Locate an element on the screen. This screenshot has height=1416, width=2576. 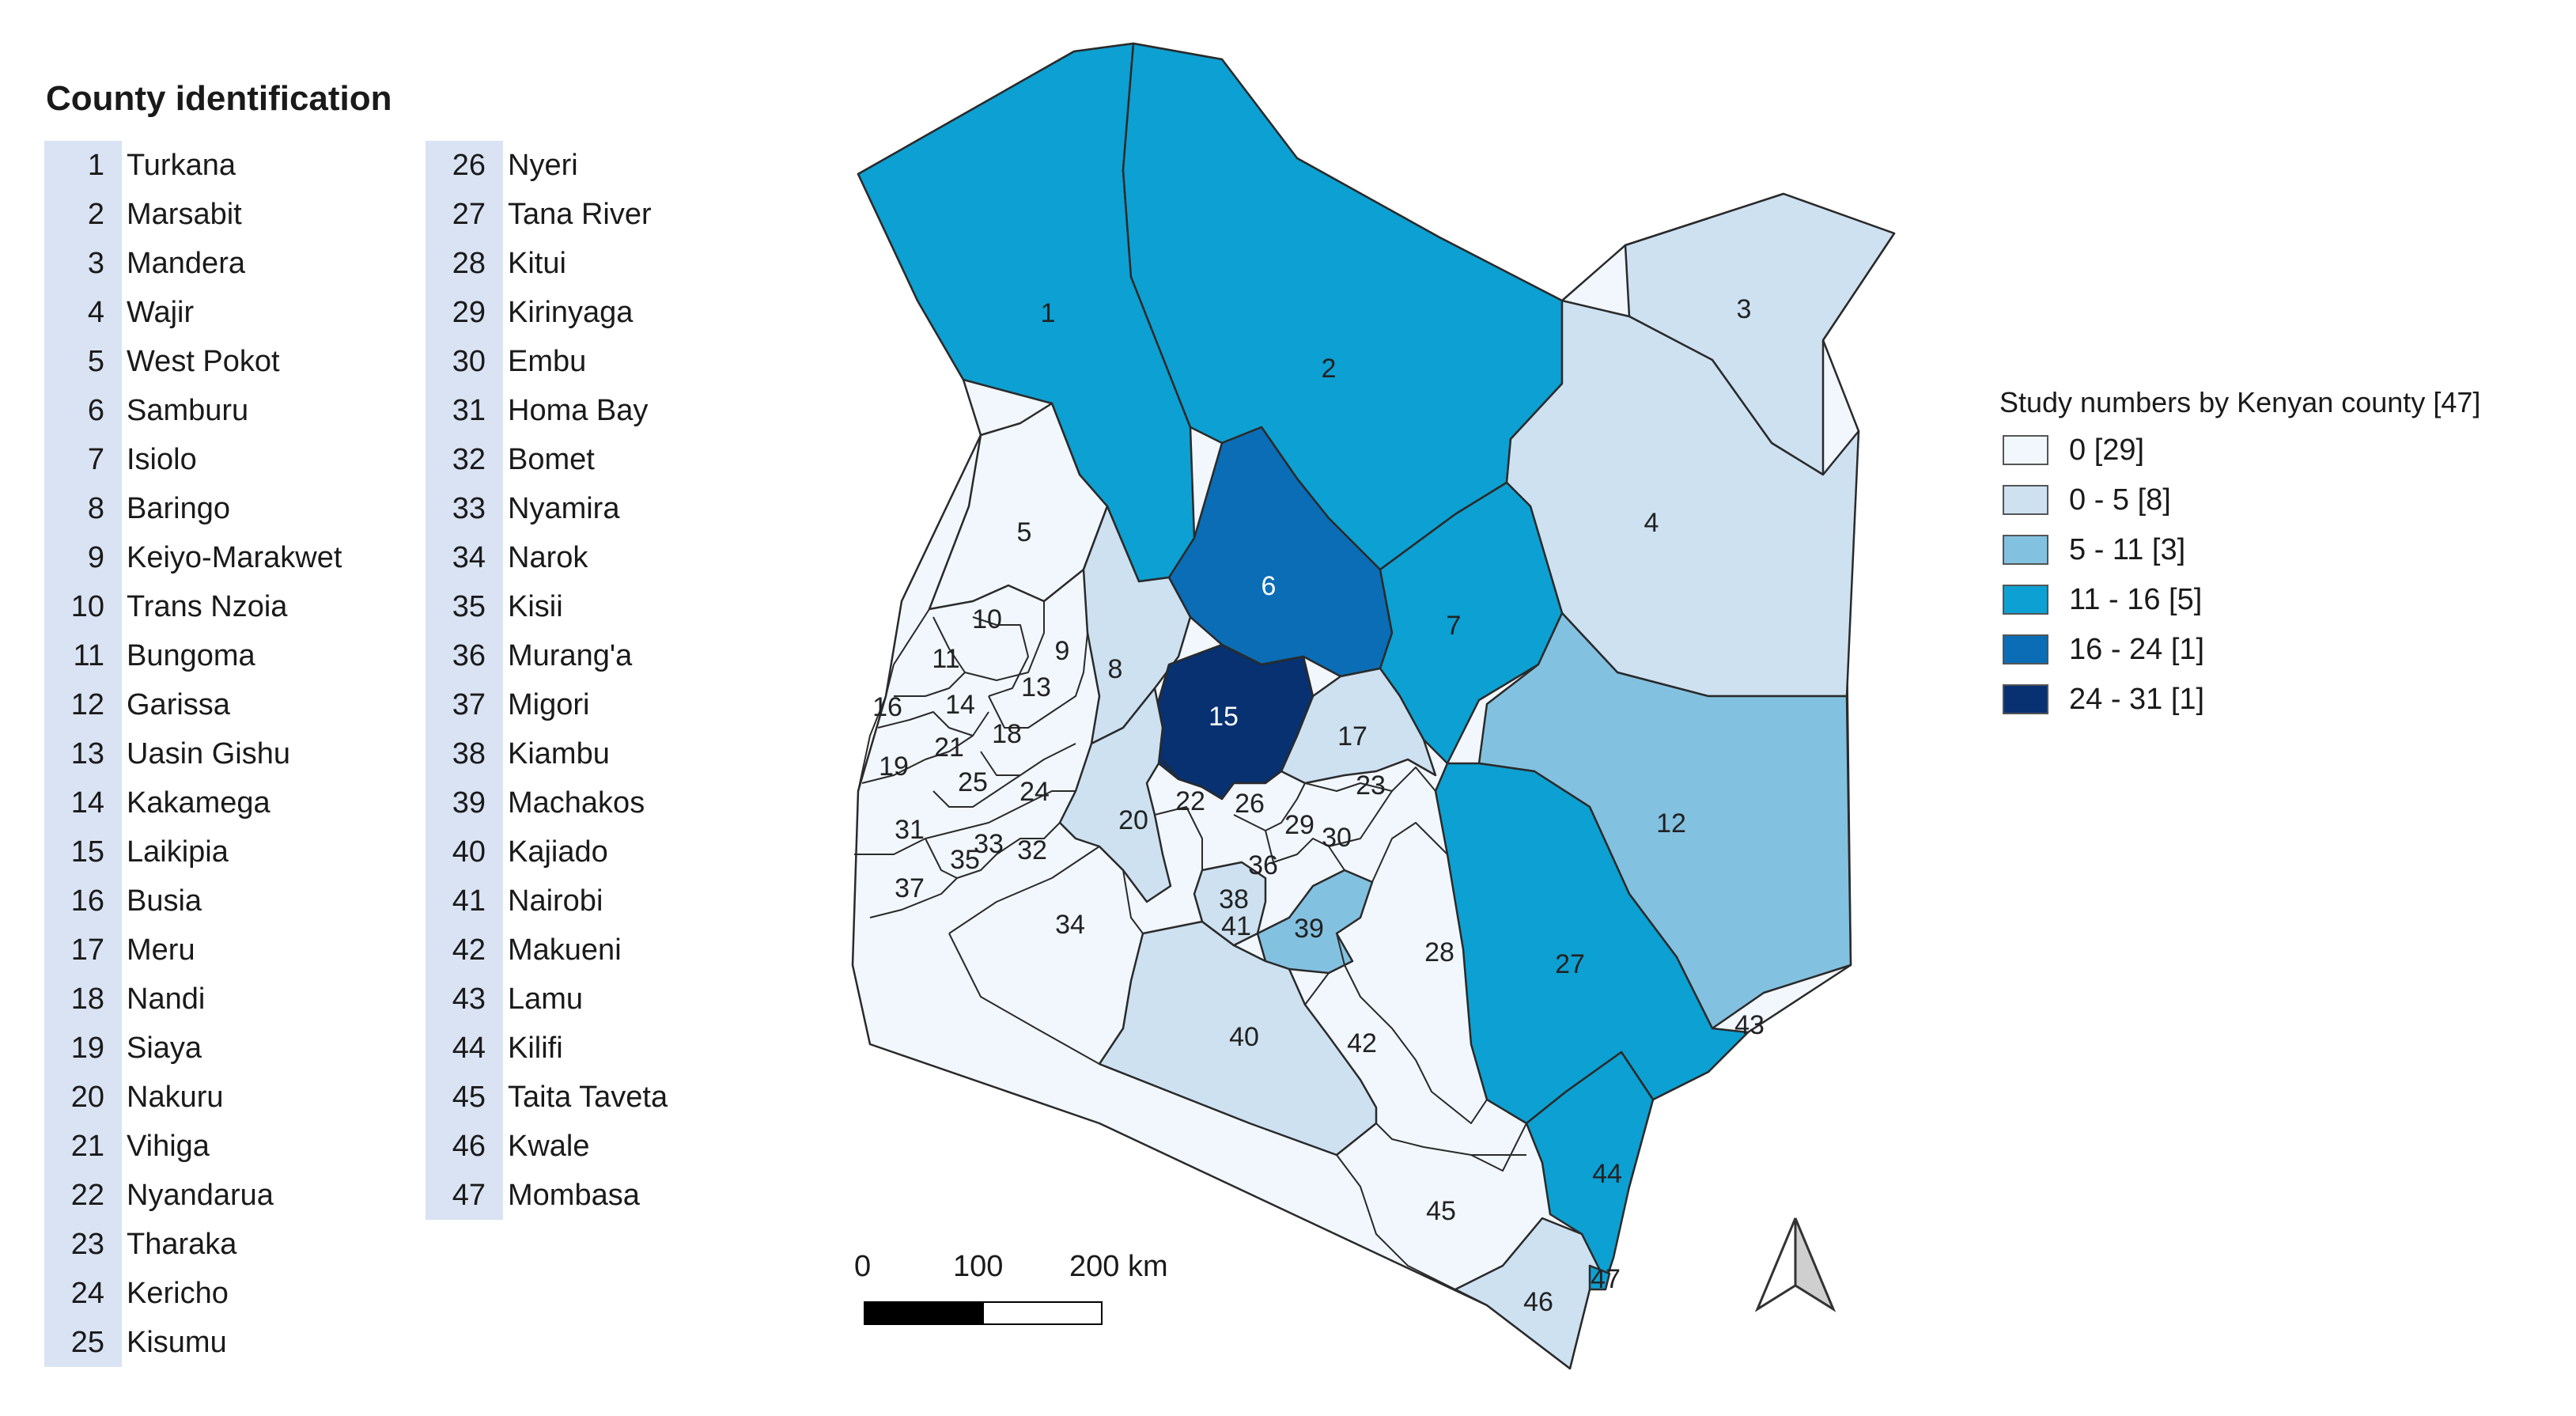
county-list-item: 3 Mandera is located at coordinates (230, 264).